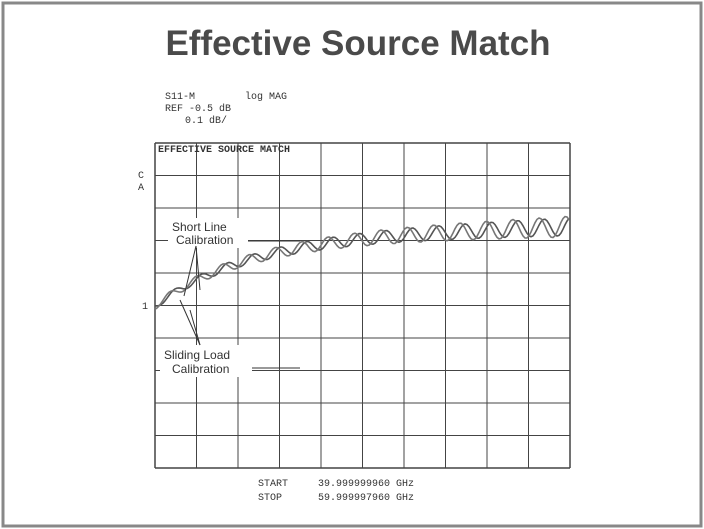 The image size is (704, 529). Describe the element at coordinates (141, 188) in the screenshot. I see `channel: A` at that location.